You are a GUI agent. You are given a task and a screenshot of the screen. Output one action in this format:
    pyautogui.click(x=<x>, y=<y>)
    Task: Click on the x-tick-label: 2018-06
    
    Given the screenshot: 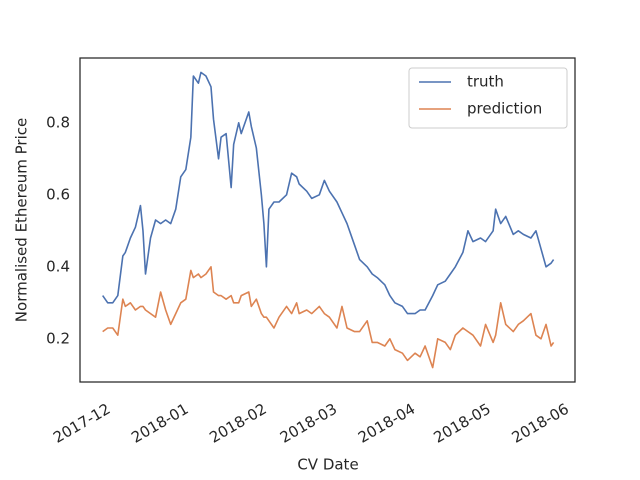 What is the action you would take?
    pyautogui.click(x=540, y=423)
    